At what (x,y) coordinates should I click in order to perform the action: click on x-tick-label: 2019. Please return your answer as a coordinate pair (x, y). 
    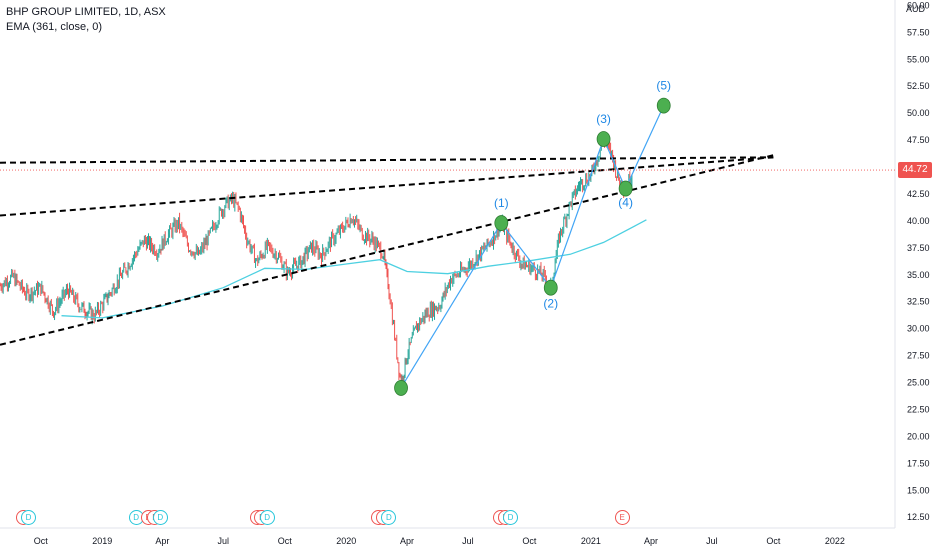
    Looking at the image, I should click on (102, 541).